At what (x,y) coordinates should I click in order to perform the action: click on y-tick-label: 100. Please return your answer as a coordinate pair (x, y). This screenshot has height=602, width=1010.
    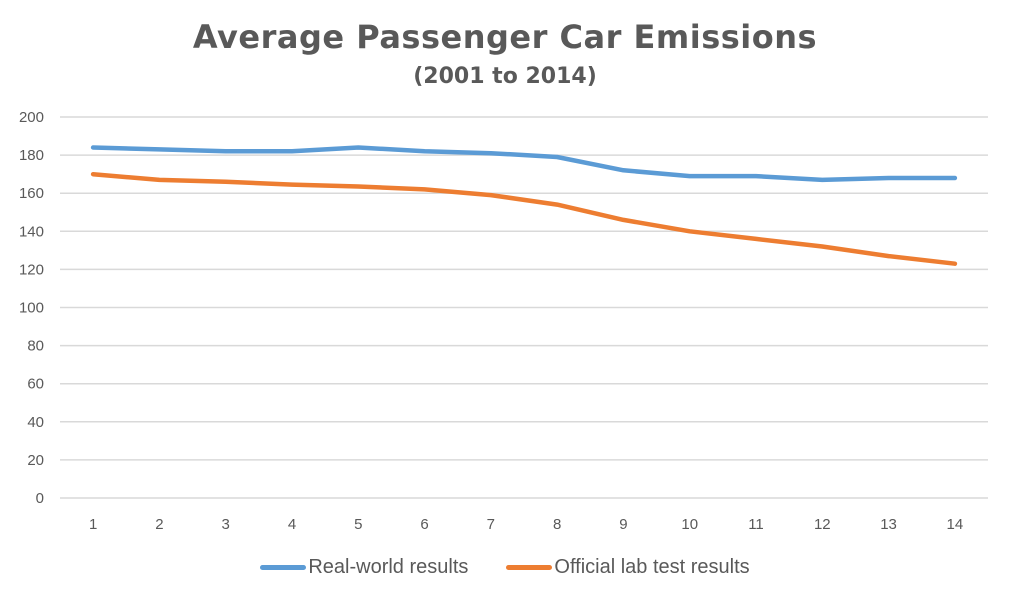
    Looking at the image, I should click on (31, 308).